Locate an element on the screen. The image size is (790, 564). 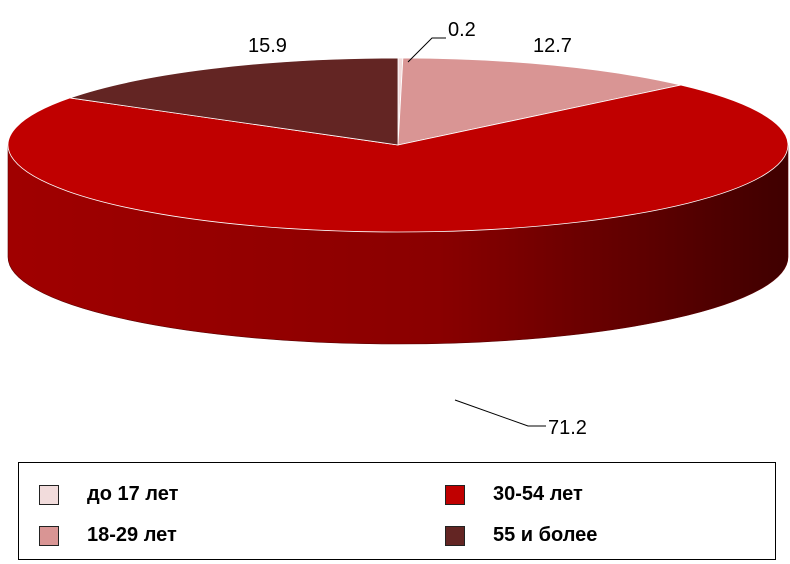
data-label: 15.9 is located at coordinates (267, 46).